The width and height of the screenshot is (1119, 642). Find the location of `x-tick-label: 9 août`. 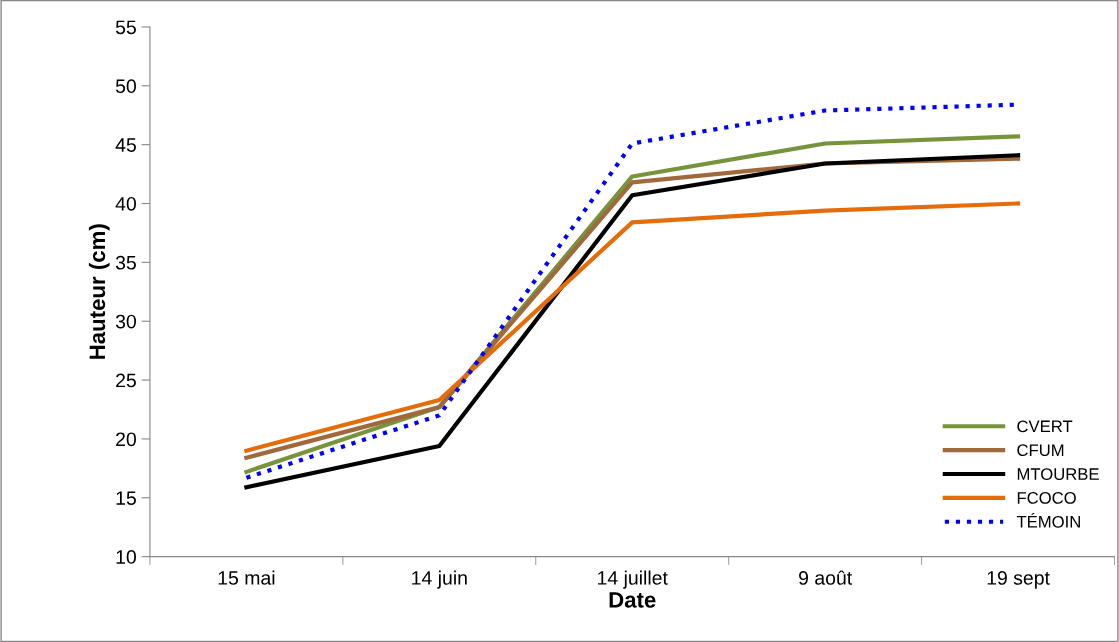

x-tick-label: 9 août is located at coordinates (826, 577).